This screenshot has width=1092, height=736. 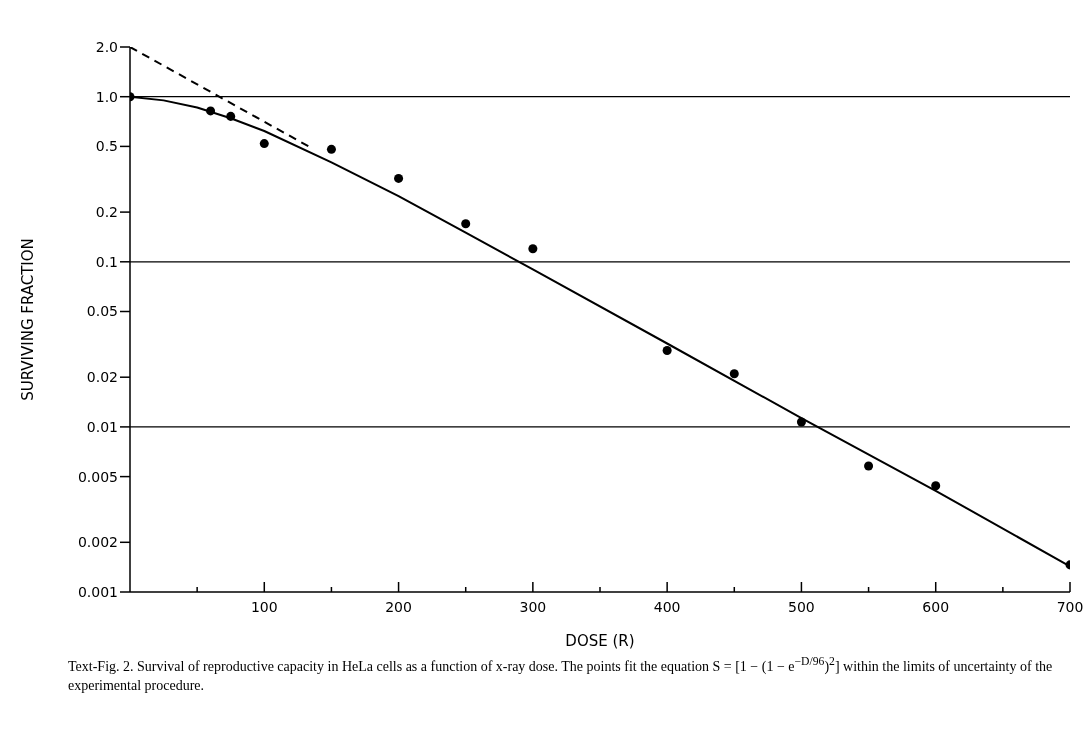 I want to click on y-tick-label: 0.02, so click(x=102, y=377).